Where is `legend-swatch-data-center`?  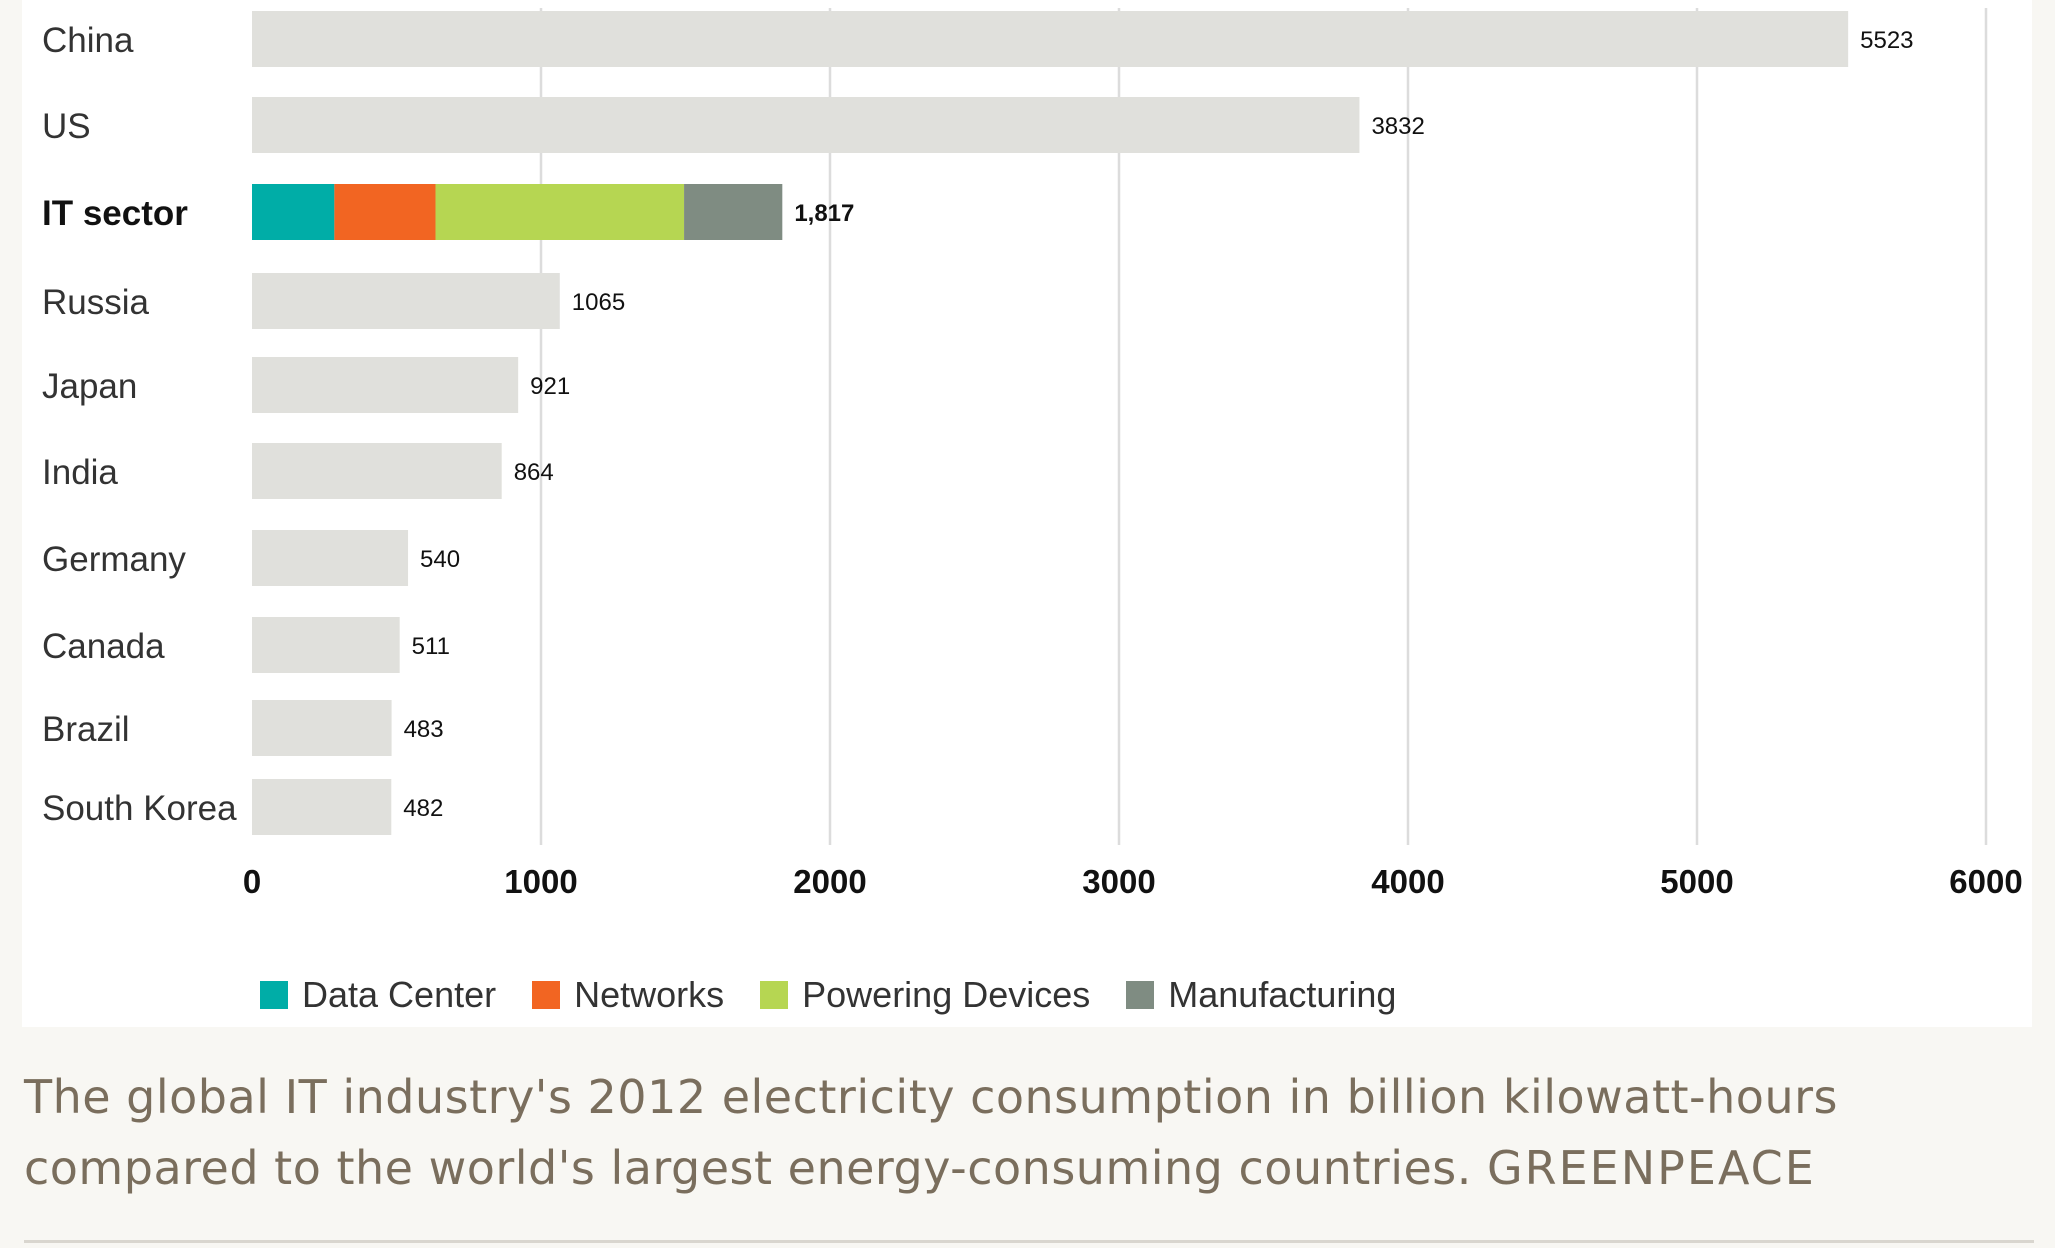
legend-swatch-data-center is located at coordinates (274, 995).